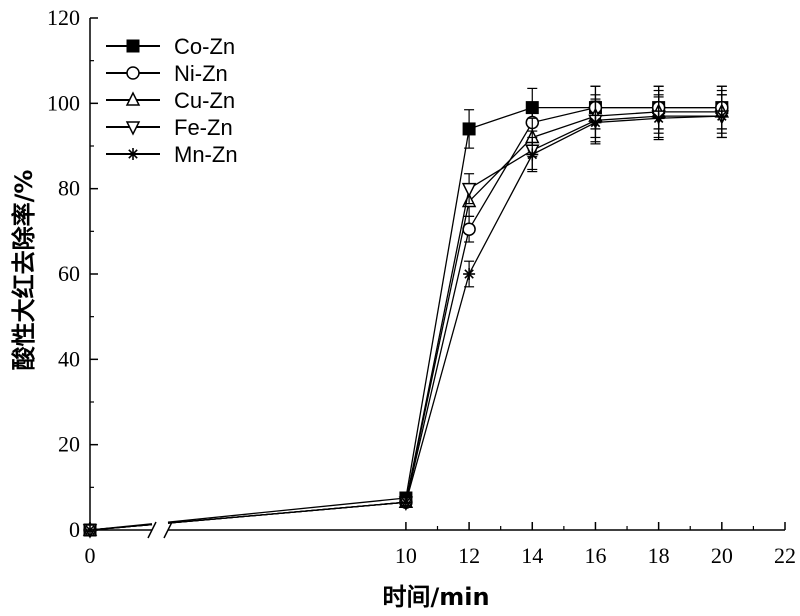 This screenshot has width=800, height=616. I want to click on y-tick-label: 0, so click(74, 529).